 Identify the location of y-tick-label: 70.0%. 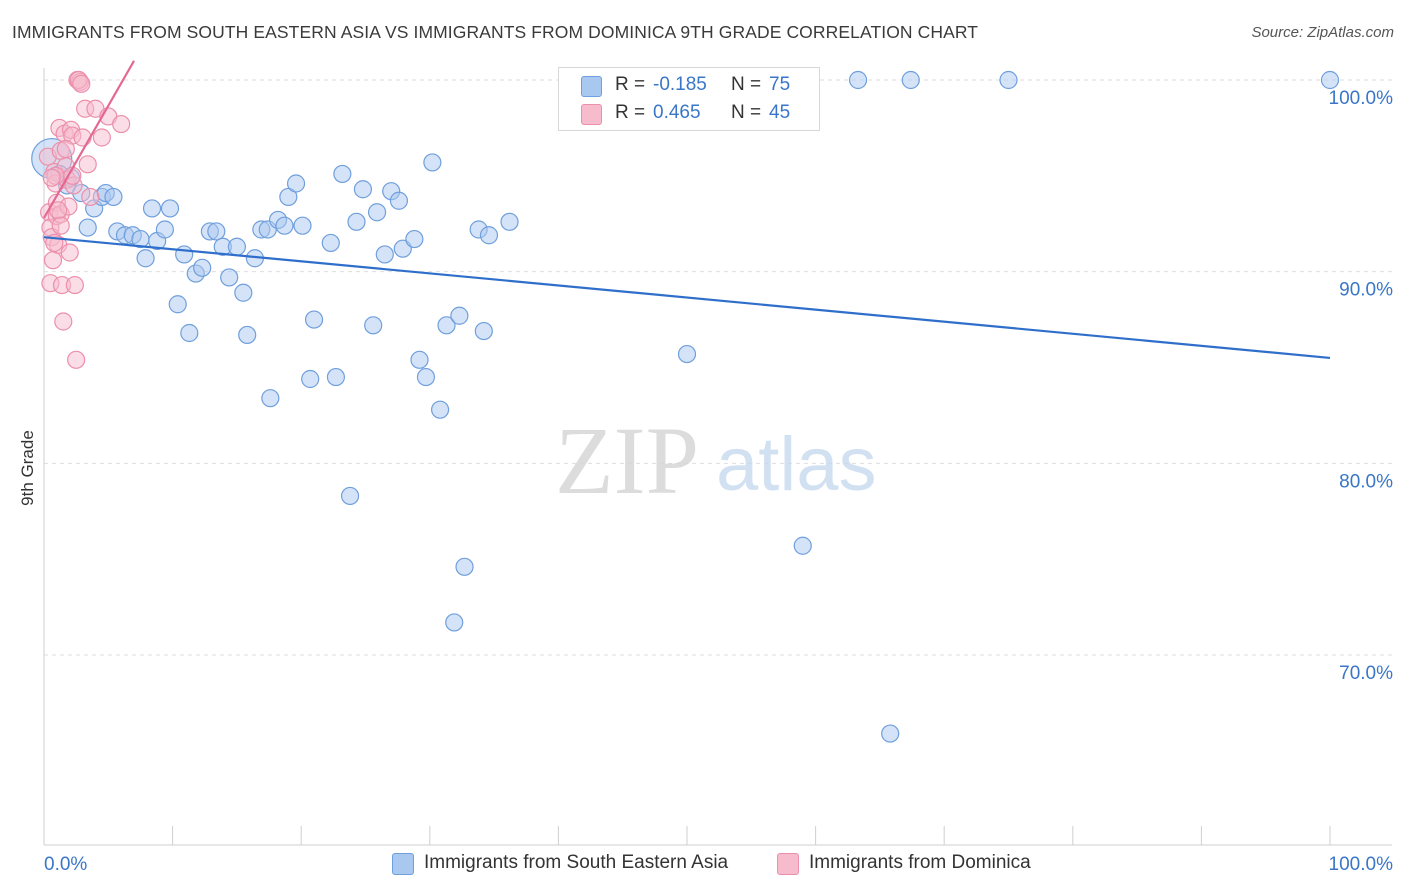
(1366, 673).